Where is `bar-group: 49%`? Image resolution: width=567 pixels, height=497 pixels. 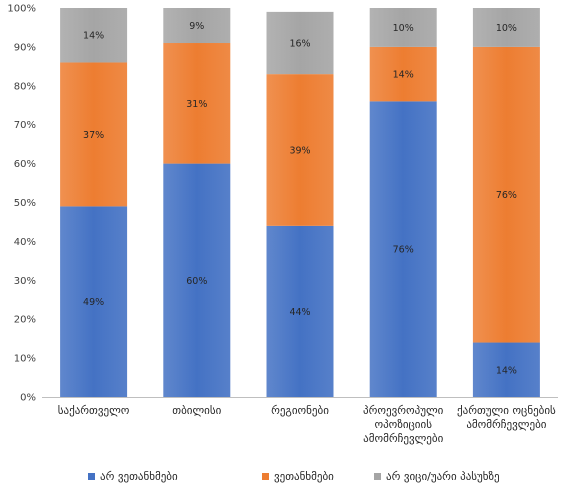 bar-group: 49% is located at coordinates (94, 301).